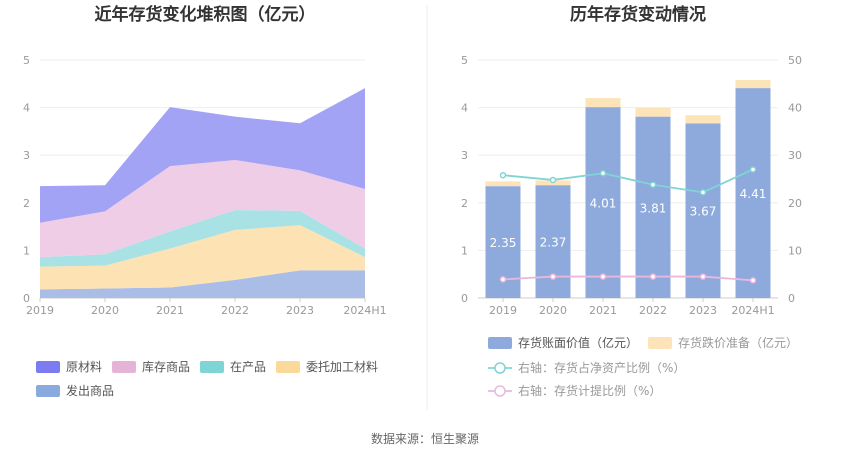 This screenshot has width=850, height=463. Describe the element at coordinates (503, 243) in the screenshot. I see `bar-data-label: 2.35` at that location.